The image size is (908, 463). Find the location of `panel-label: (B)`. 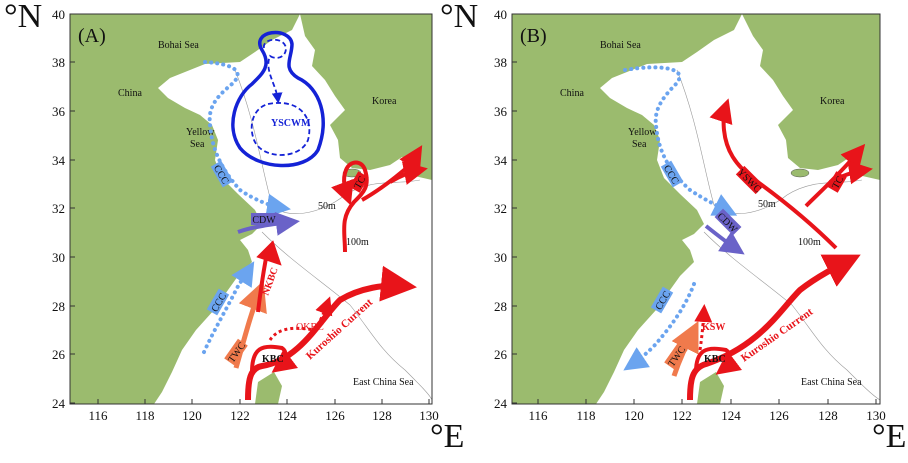

panel-label: (B) is located at coordinates (533, 36).